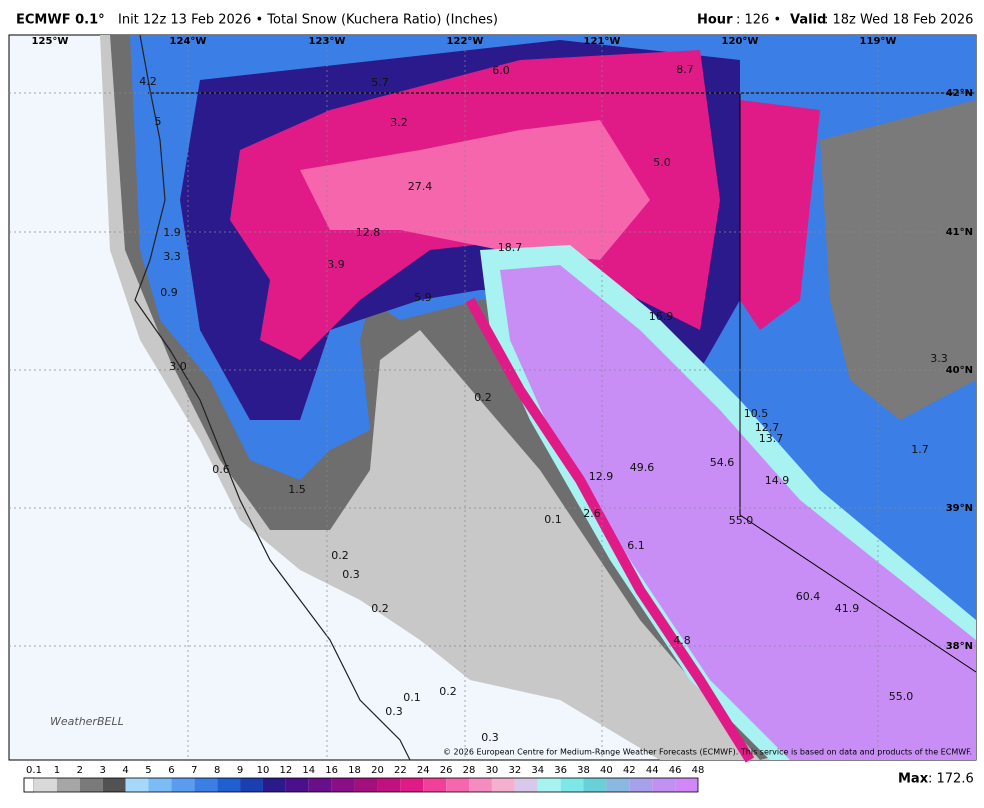 This screenshot has height=808, width=984. What do you see at coordinates (959, 646) in the screenshot?
I see `latitude-label: 38°N` at bounding box center [959, 646].